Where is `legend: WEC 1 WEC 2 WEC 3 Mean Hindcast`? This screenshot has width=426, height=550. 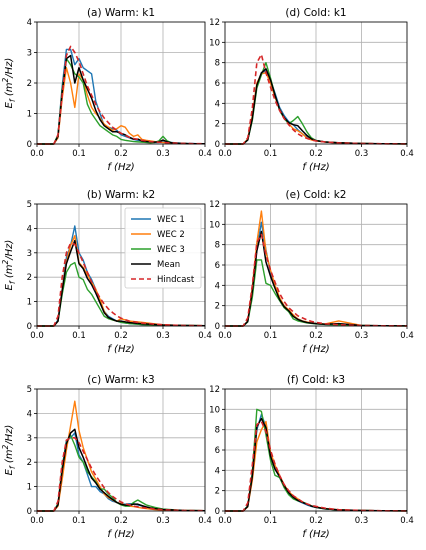
legend: WEC 1 WEC 2 WEC 3 Mean Hindcast is located at coordinates (163, 248).